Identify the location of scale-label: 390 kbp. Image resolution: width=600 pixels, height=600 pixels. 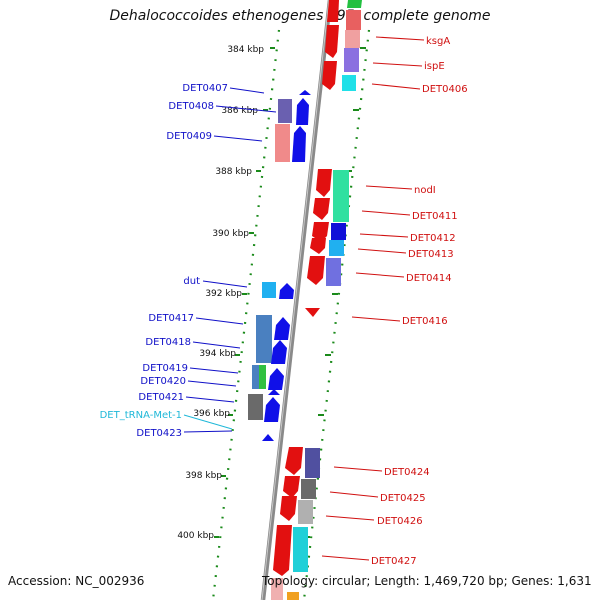
(230, 234).